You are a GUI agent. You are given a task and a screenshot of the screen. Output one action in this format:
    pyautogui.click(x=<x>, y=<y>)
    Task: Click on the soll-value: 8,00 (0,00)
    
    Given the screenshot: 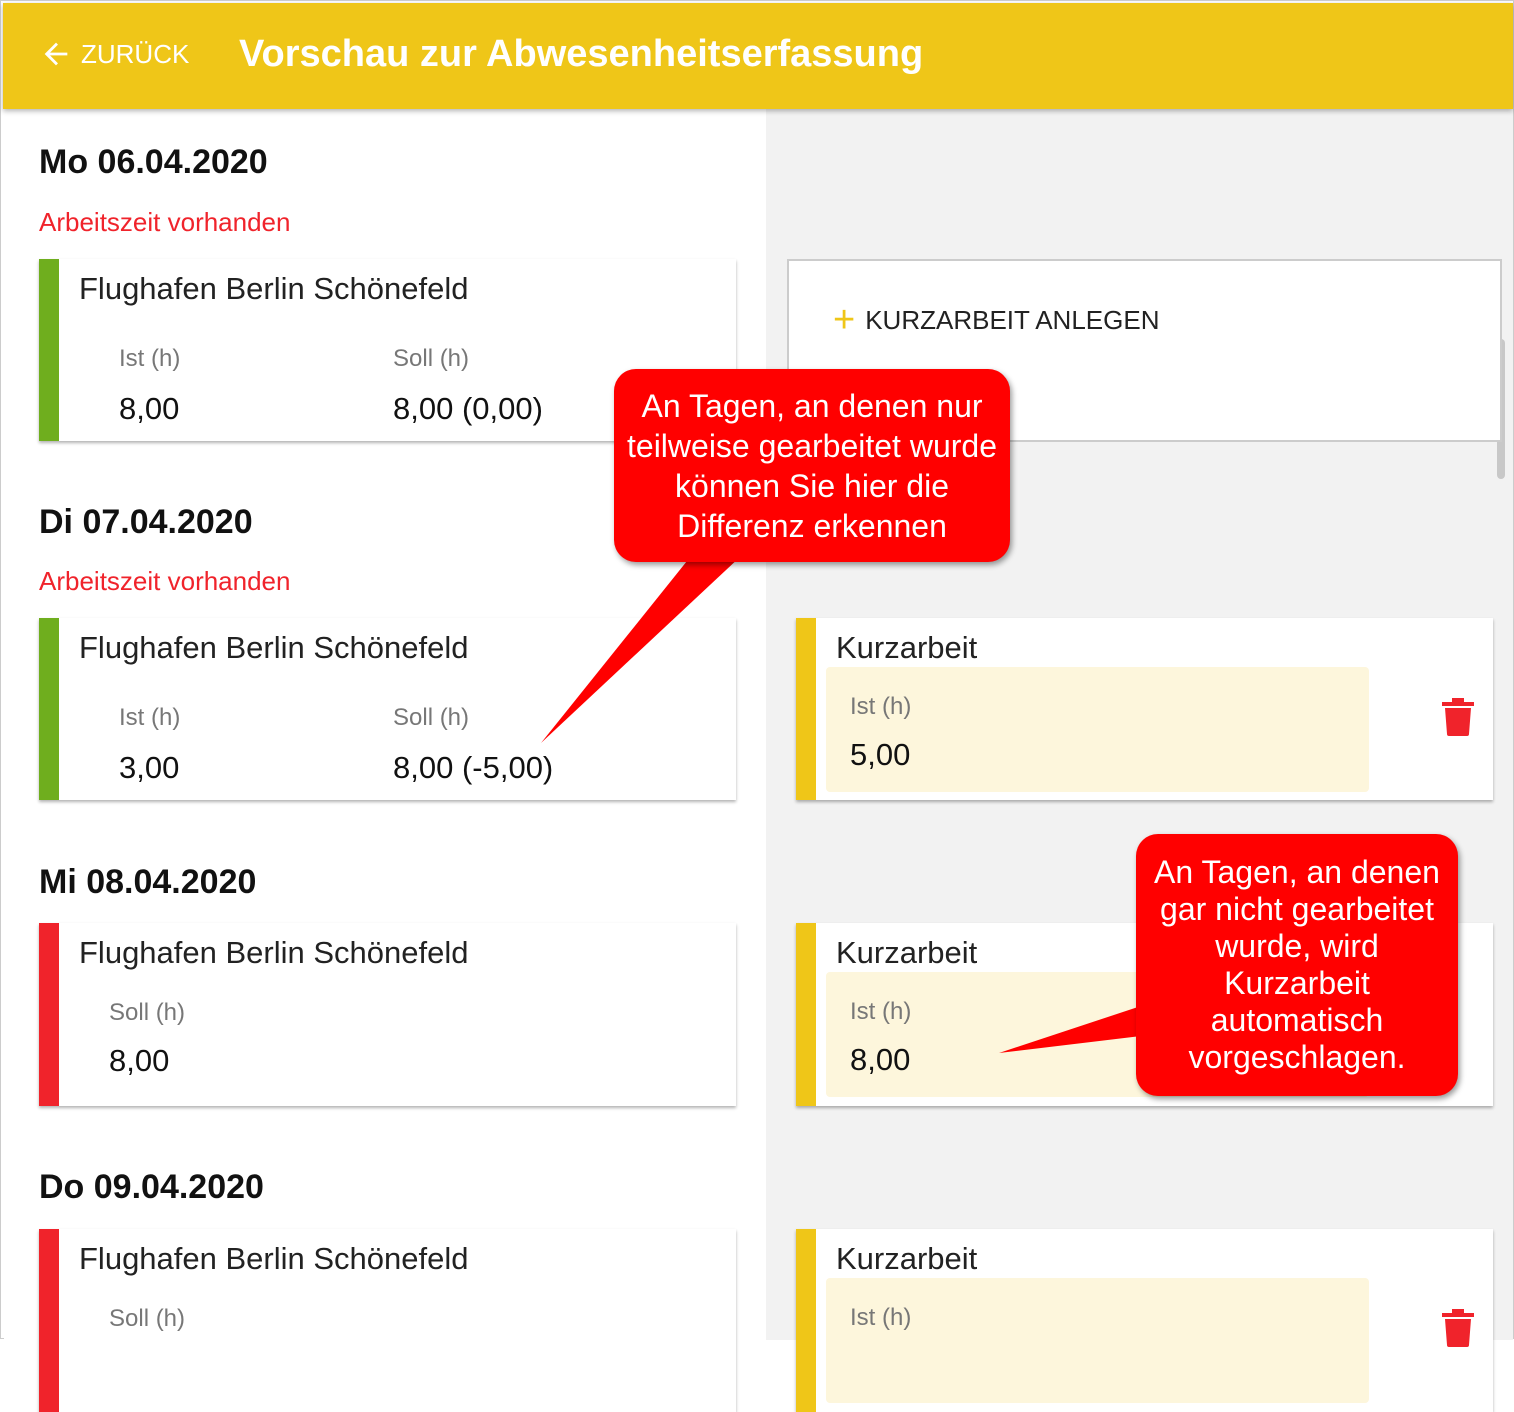 What is the action you would take?
    pyautogui.click(x=468, y=408)
    